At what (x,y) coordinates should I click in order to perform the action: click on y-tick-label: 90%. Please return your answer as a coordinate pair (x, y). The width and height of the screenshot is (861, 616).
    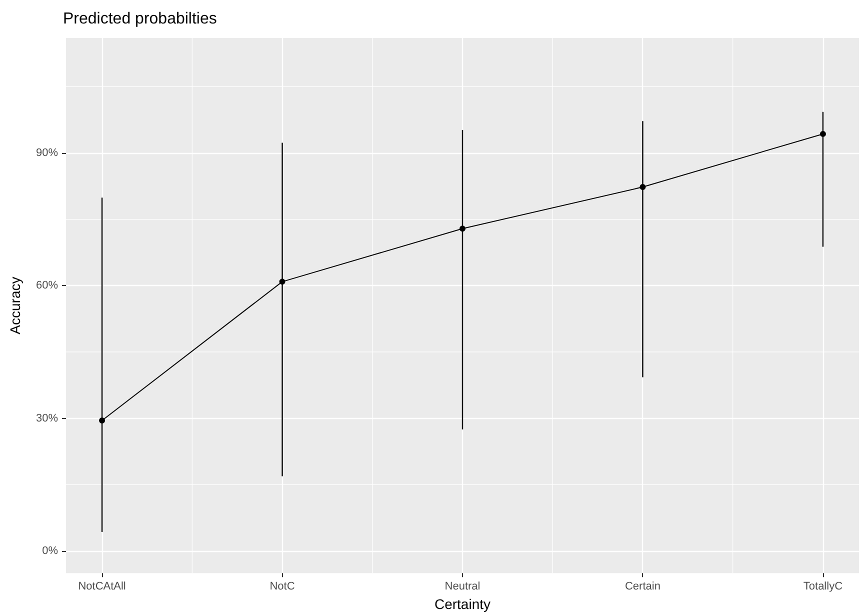
    Looking at the image, I should click on (47, 152).